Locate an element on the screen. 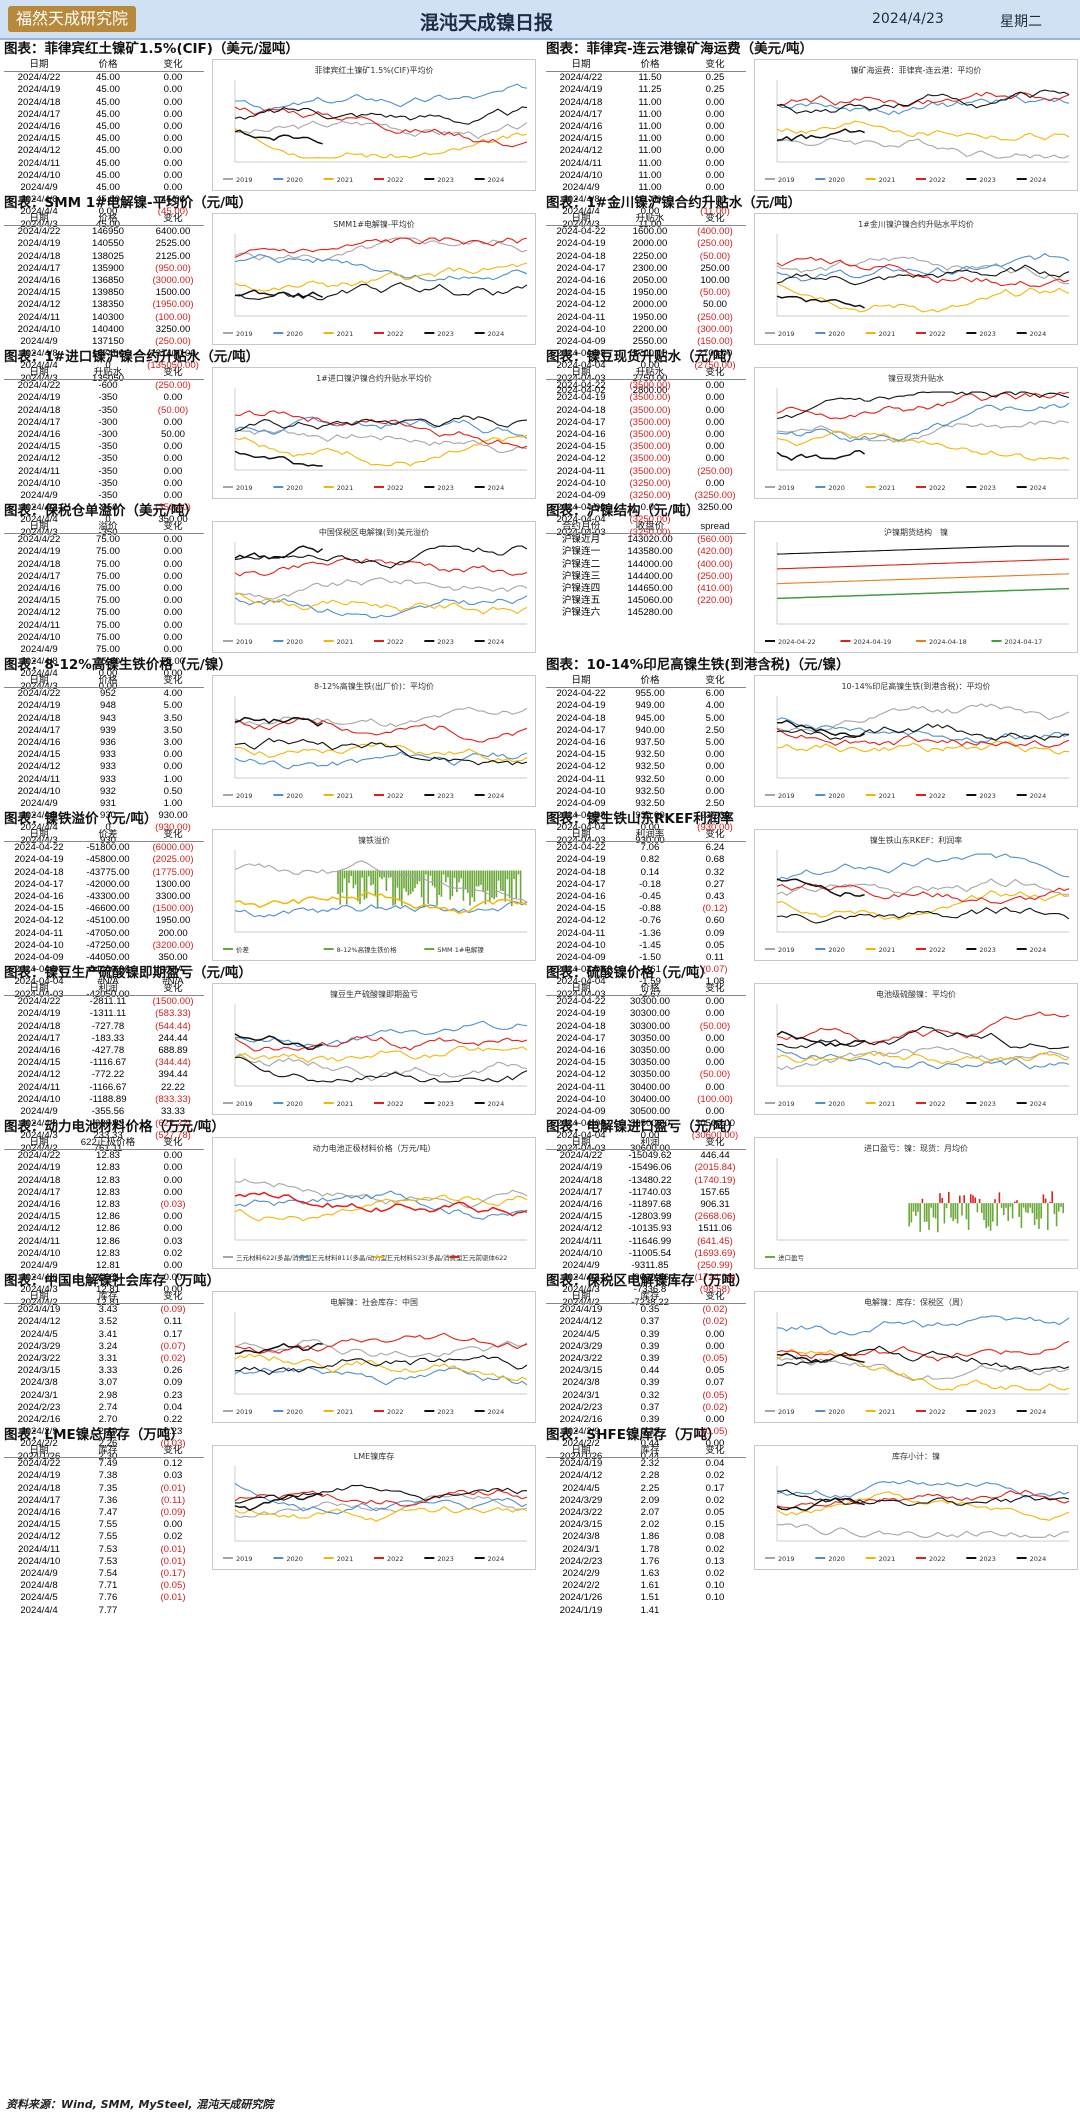  table-row: 2024-04-10 -47250.00 (3200.00) is located at coordinates (104, 946).